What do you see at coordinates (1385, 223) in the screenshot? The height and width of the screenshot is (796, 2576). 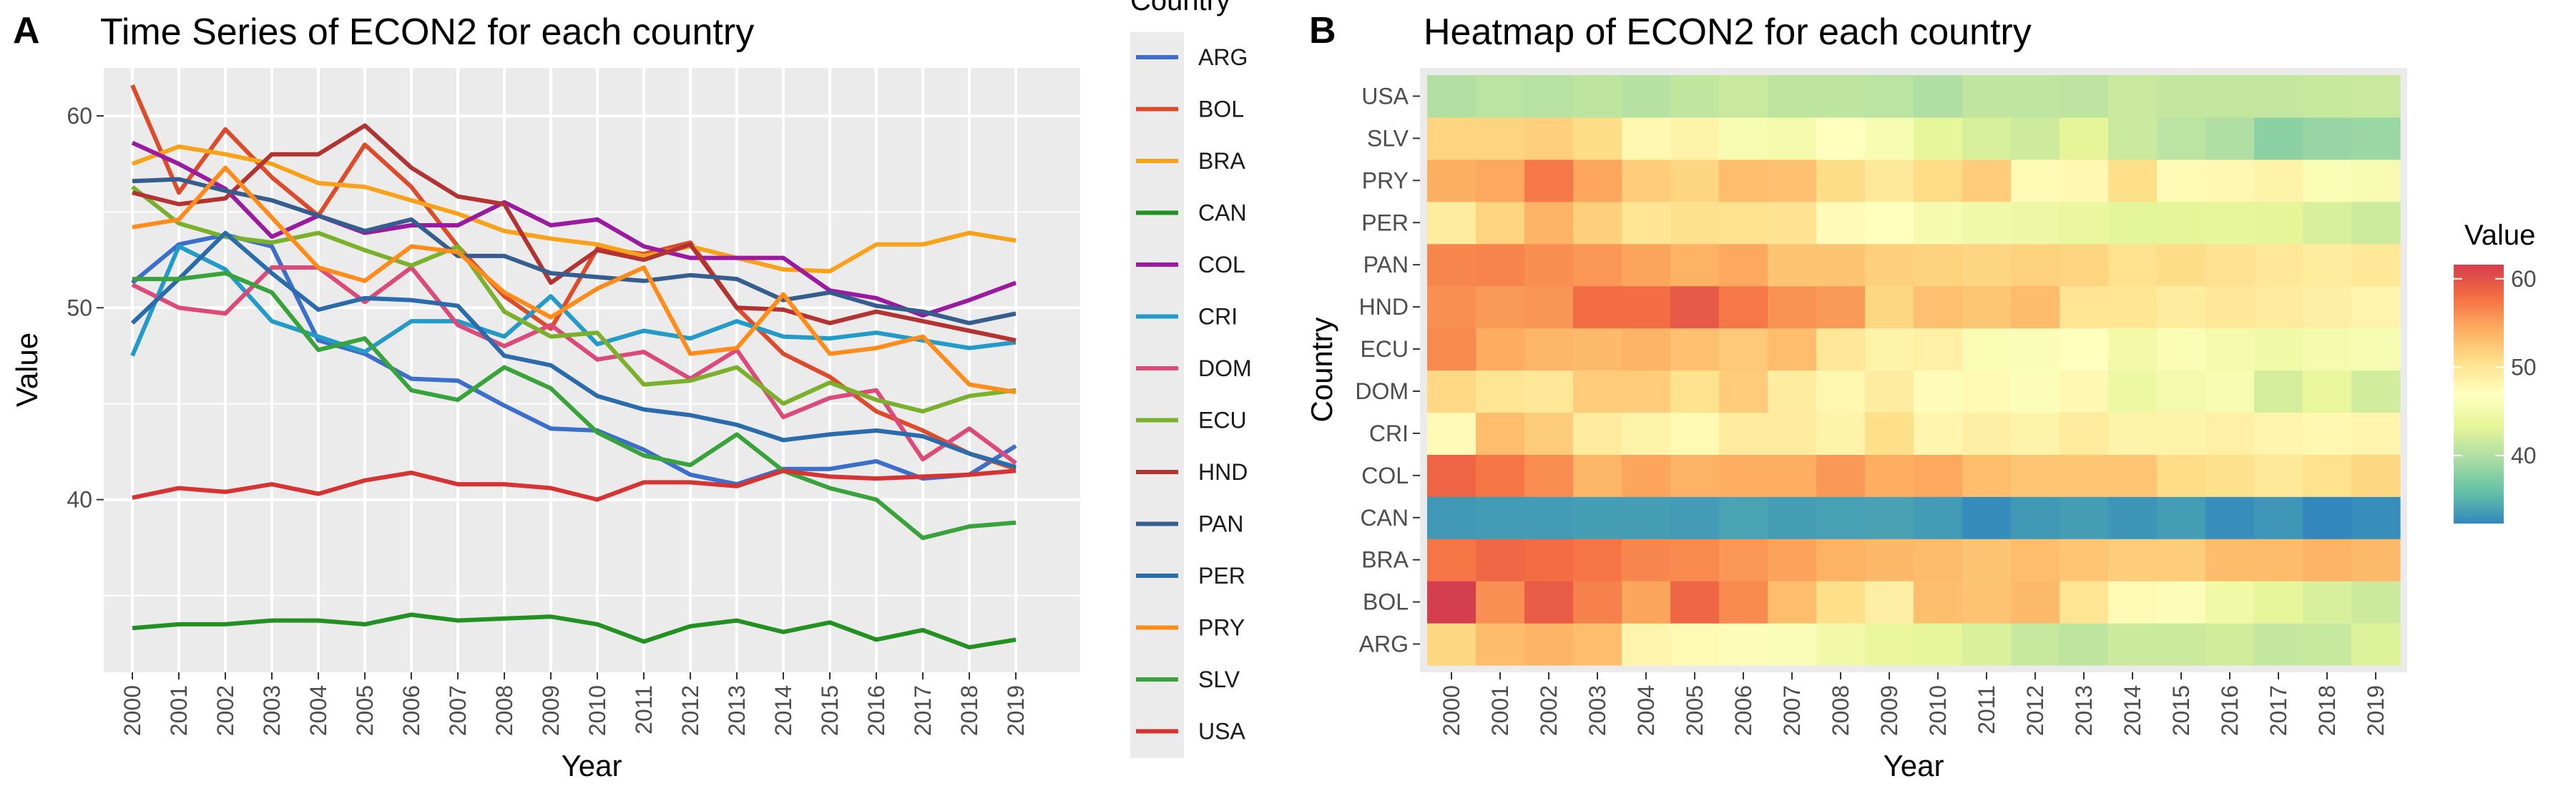 I see `heatmap-y-tick-label: PER` at bounding box center [1385, 223].